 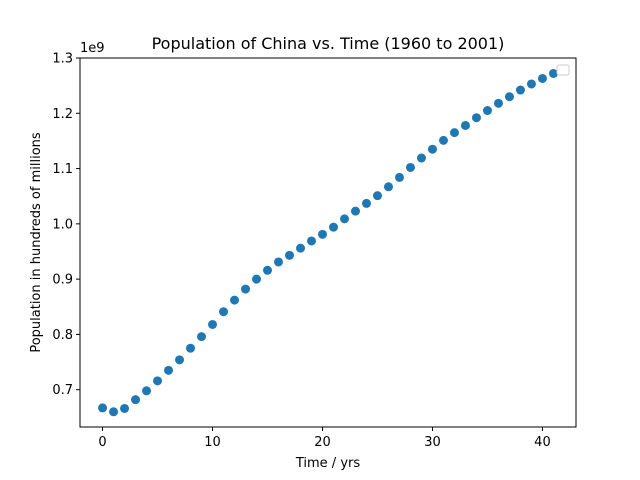 I want to click on x-tick-label: 20, so click(x=322, y=442).